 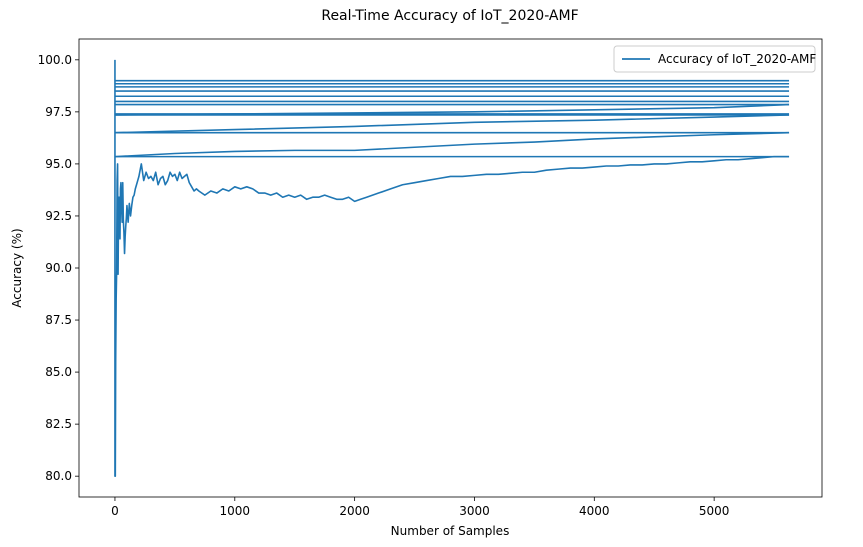 What do you see at coordinates (450, 531) in the screenshot?
I see `x-axis-label: Number of Samples` at bounding box center [450, 531].